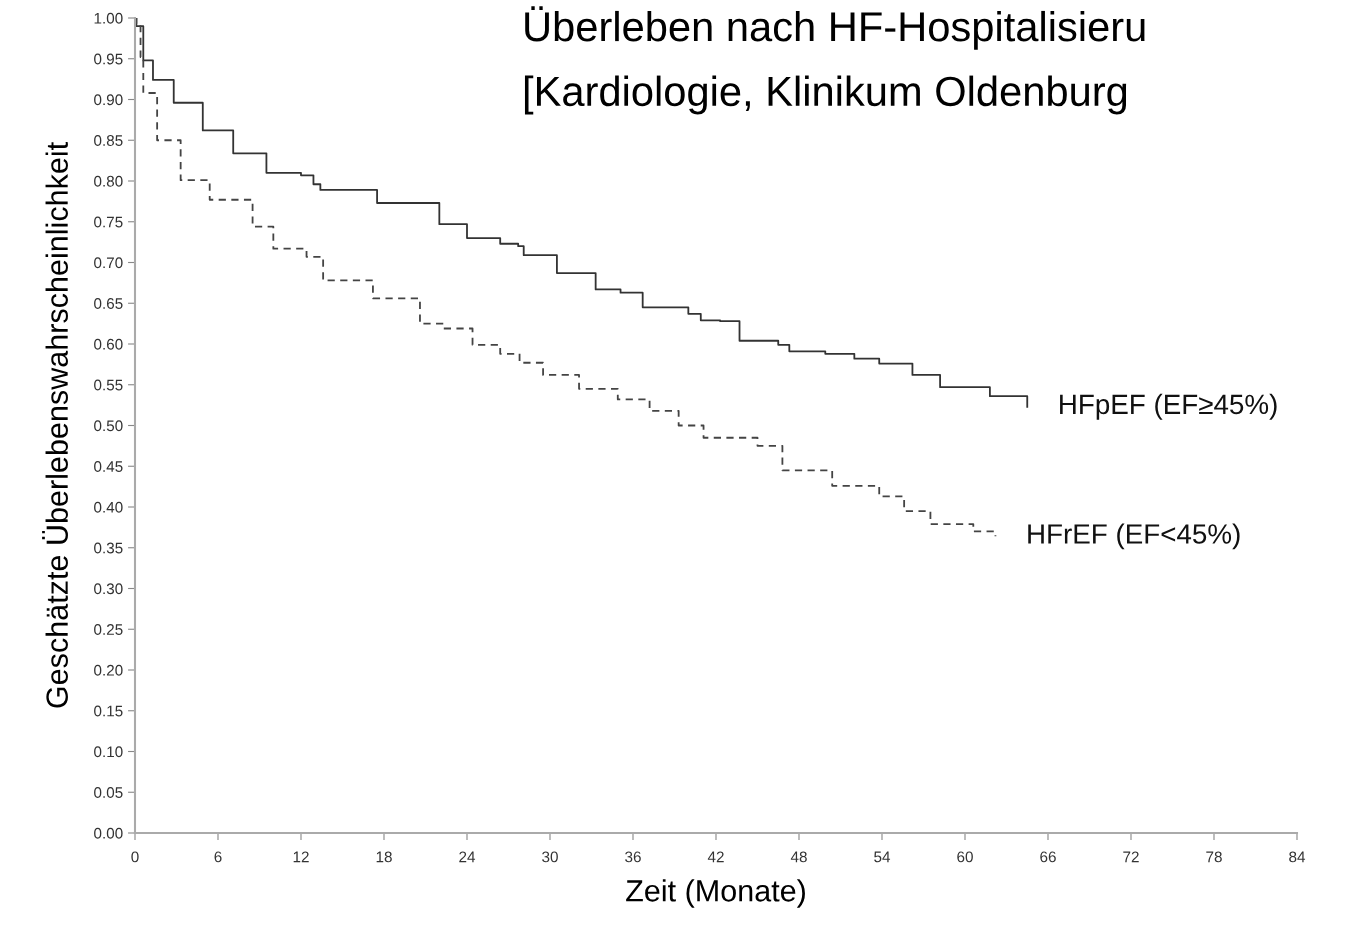 The height and width of the screenshot is (940, 1354). I want to click on x-tick-label: 30, so click(550, 857).